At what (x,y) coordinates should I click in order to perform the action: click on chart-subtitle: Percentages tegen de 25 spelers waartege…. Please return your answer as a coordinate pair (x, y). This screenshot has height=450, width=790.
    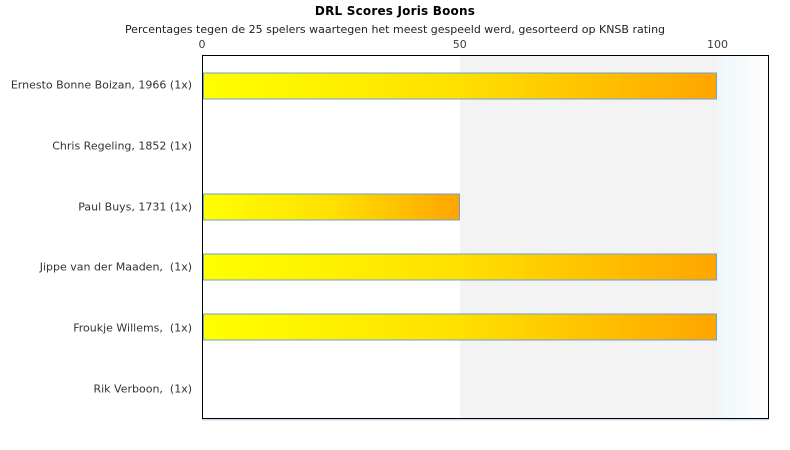
    Looking at the image, I should click on (395, 29).